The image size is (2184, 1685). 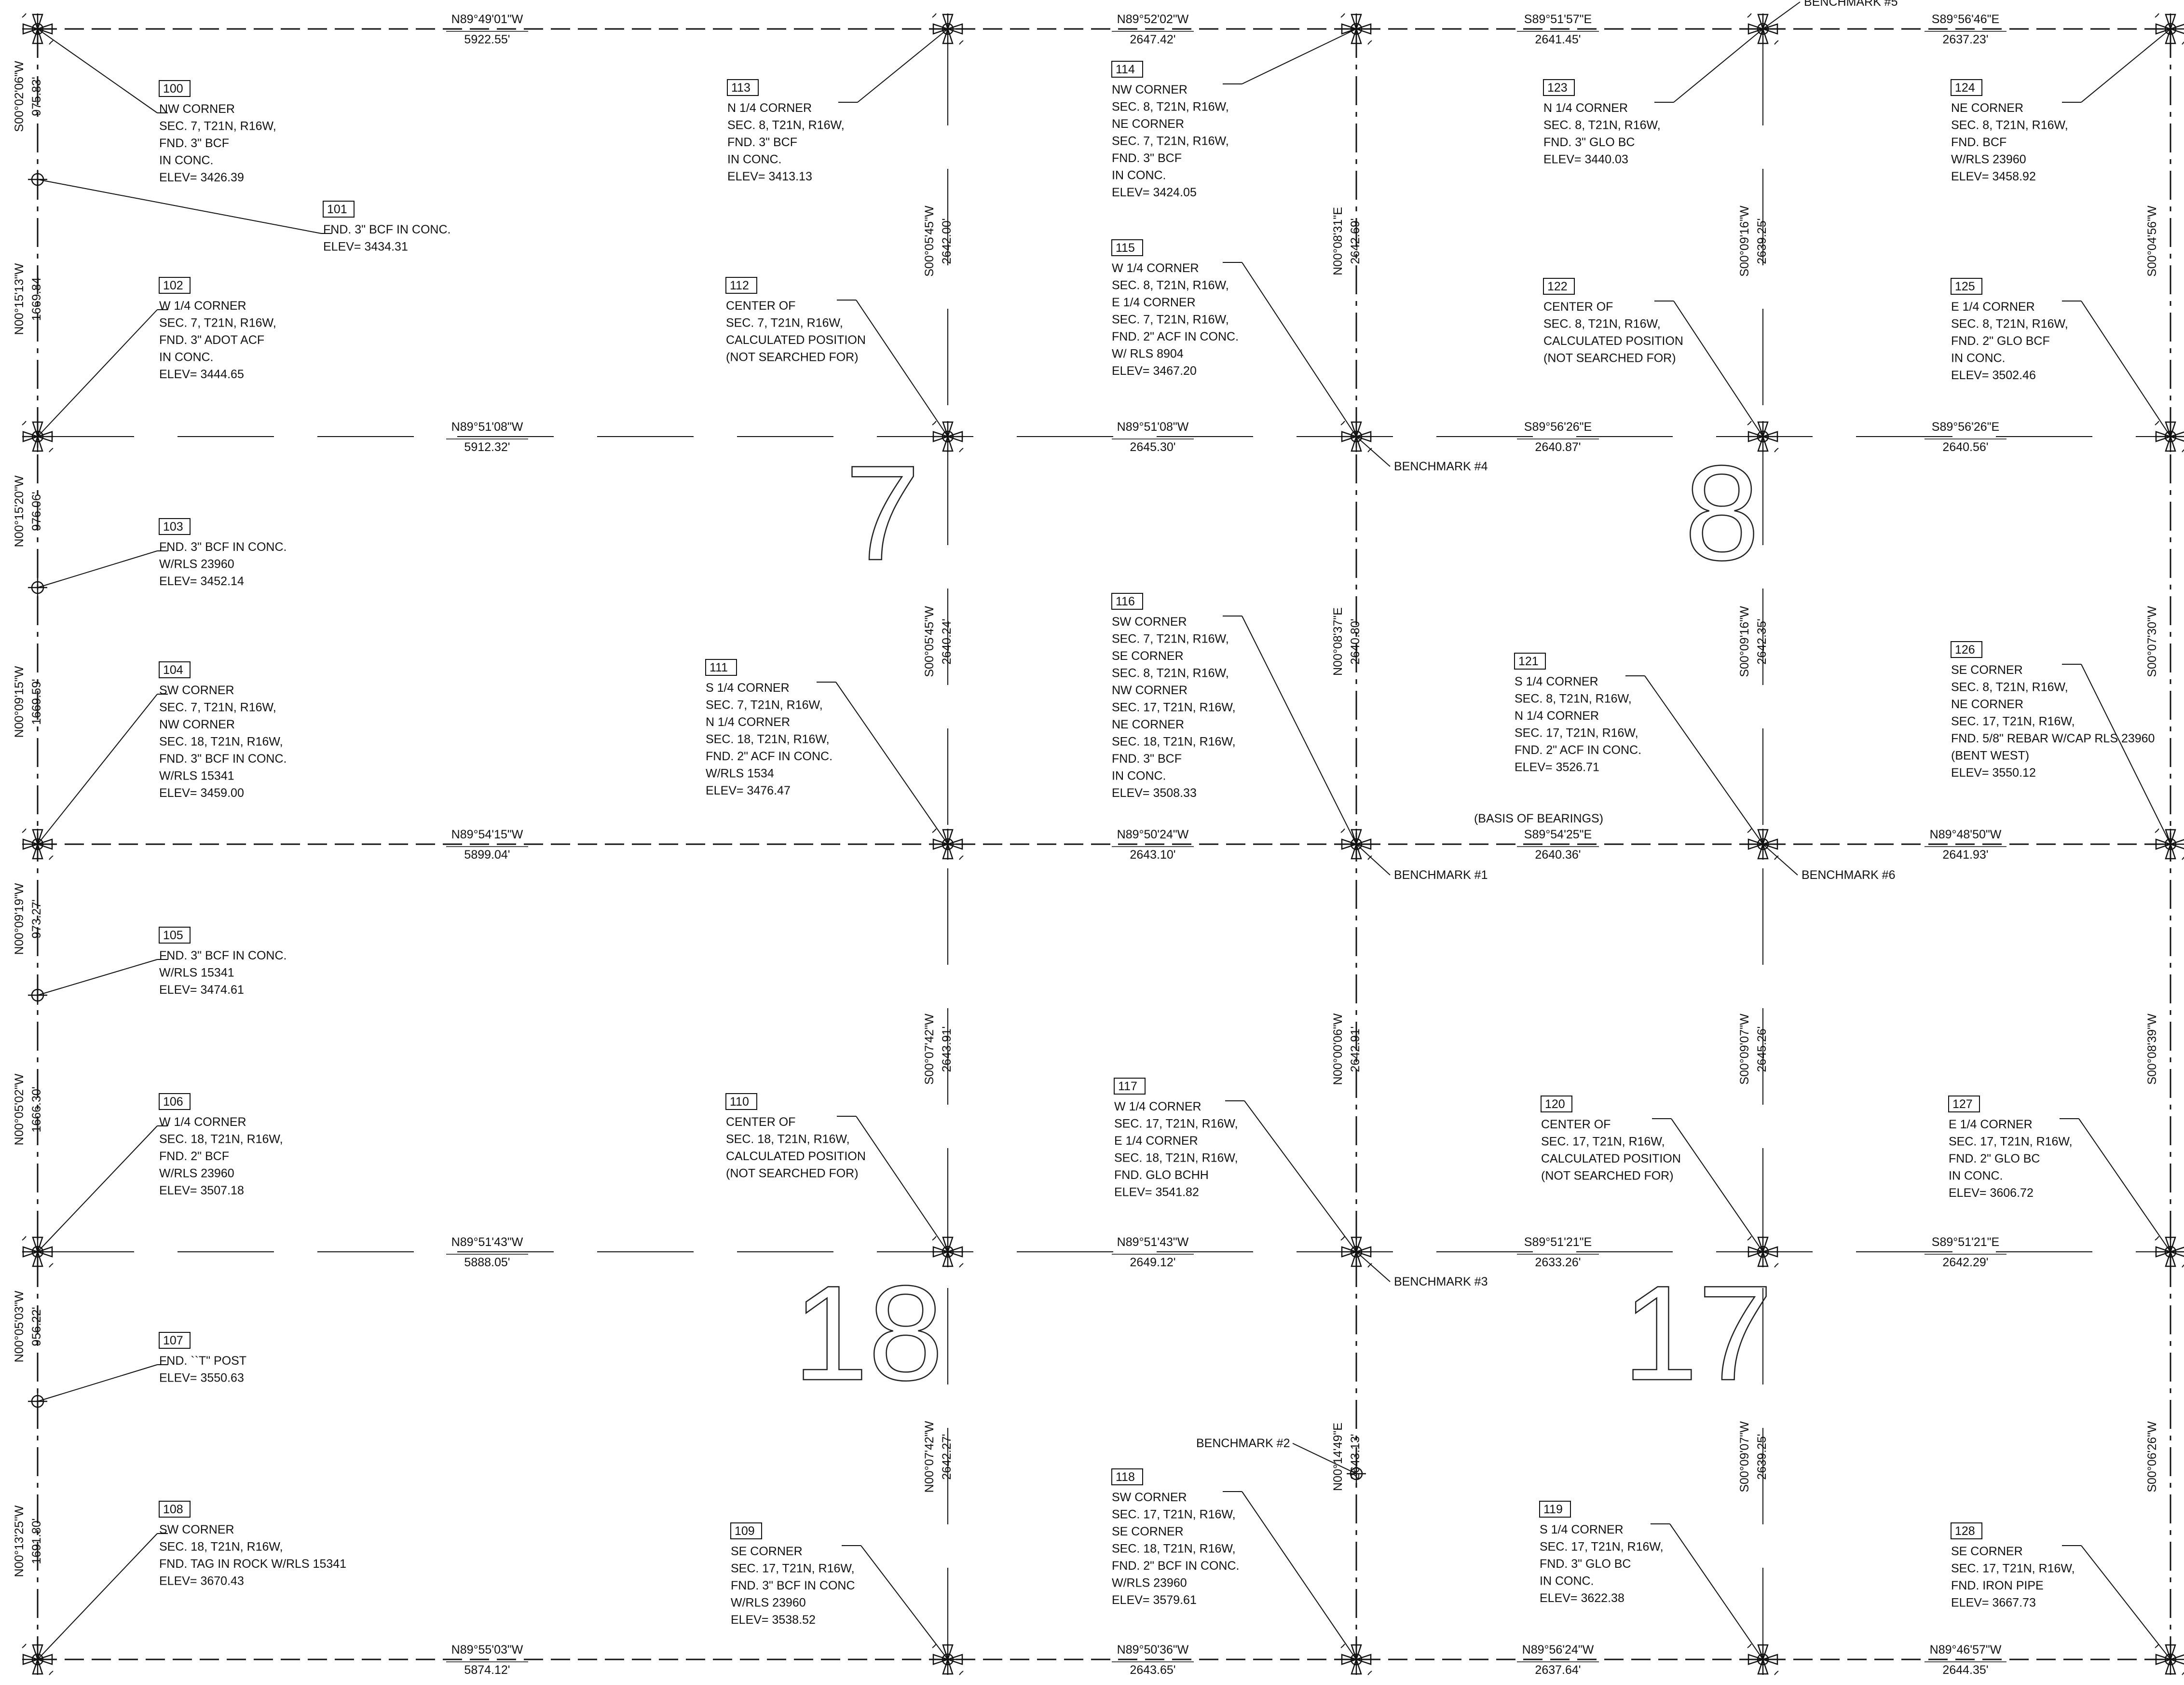 What do you see at coordinates (1338, 1049) in the screenshot?
I see `bearing-label: N00°00'06"W` at bounding box center [1338, 1049].